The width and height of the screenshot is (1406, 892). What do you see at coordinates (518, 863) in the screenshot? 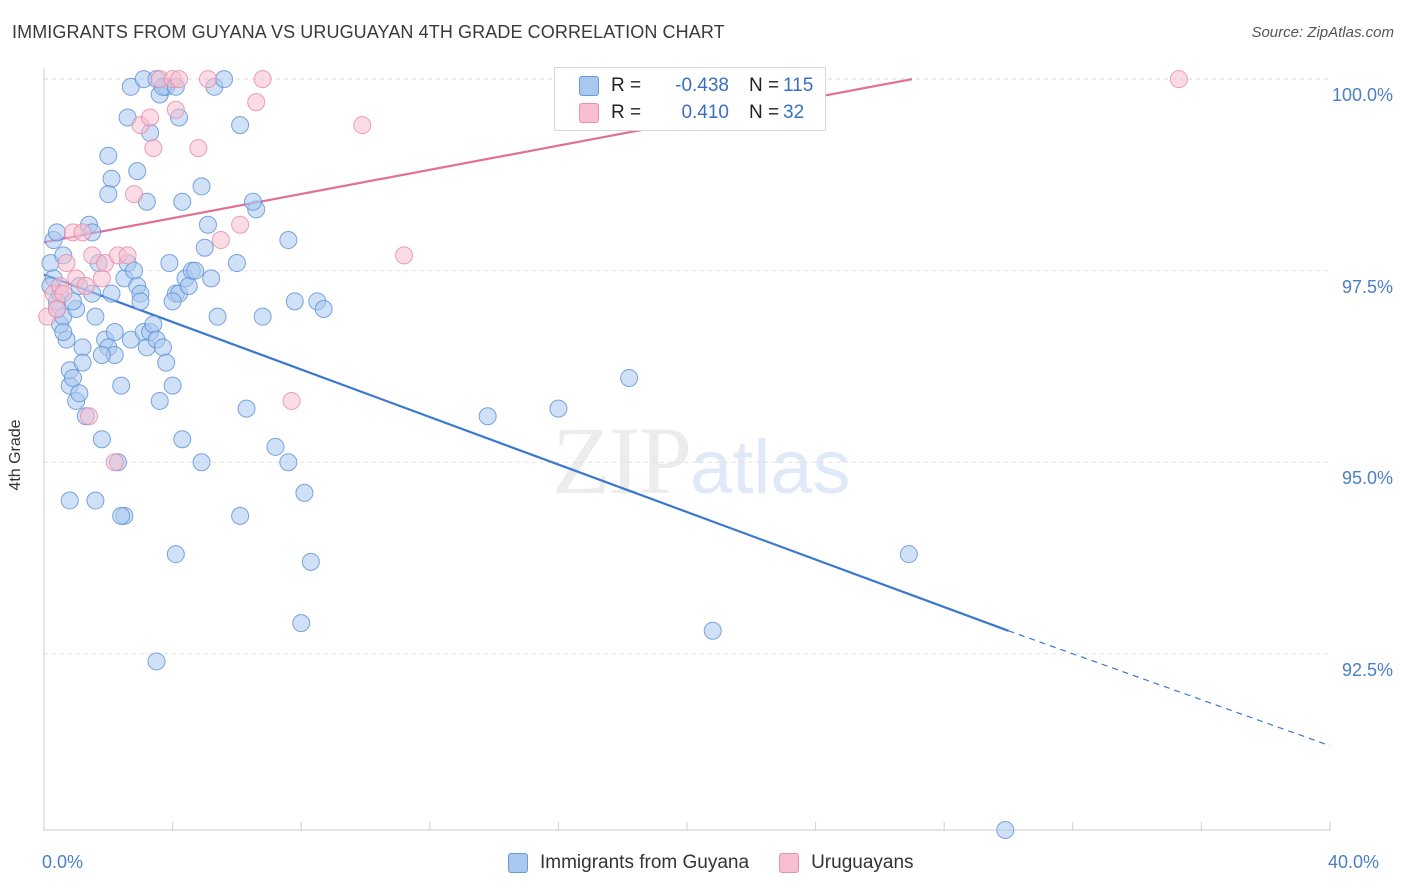
I see `legend-swatch-guyana` at bounding box center [518, 863].